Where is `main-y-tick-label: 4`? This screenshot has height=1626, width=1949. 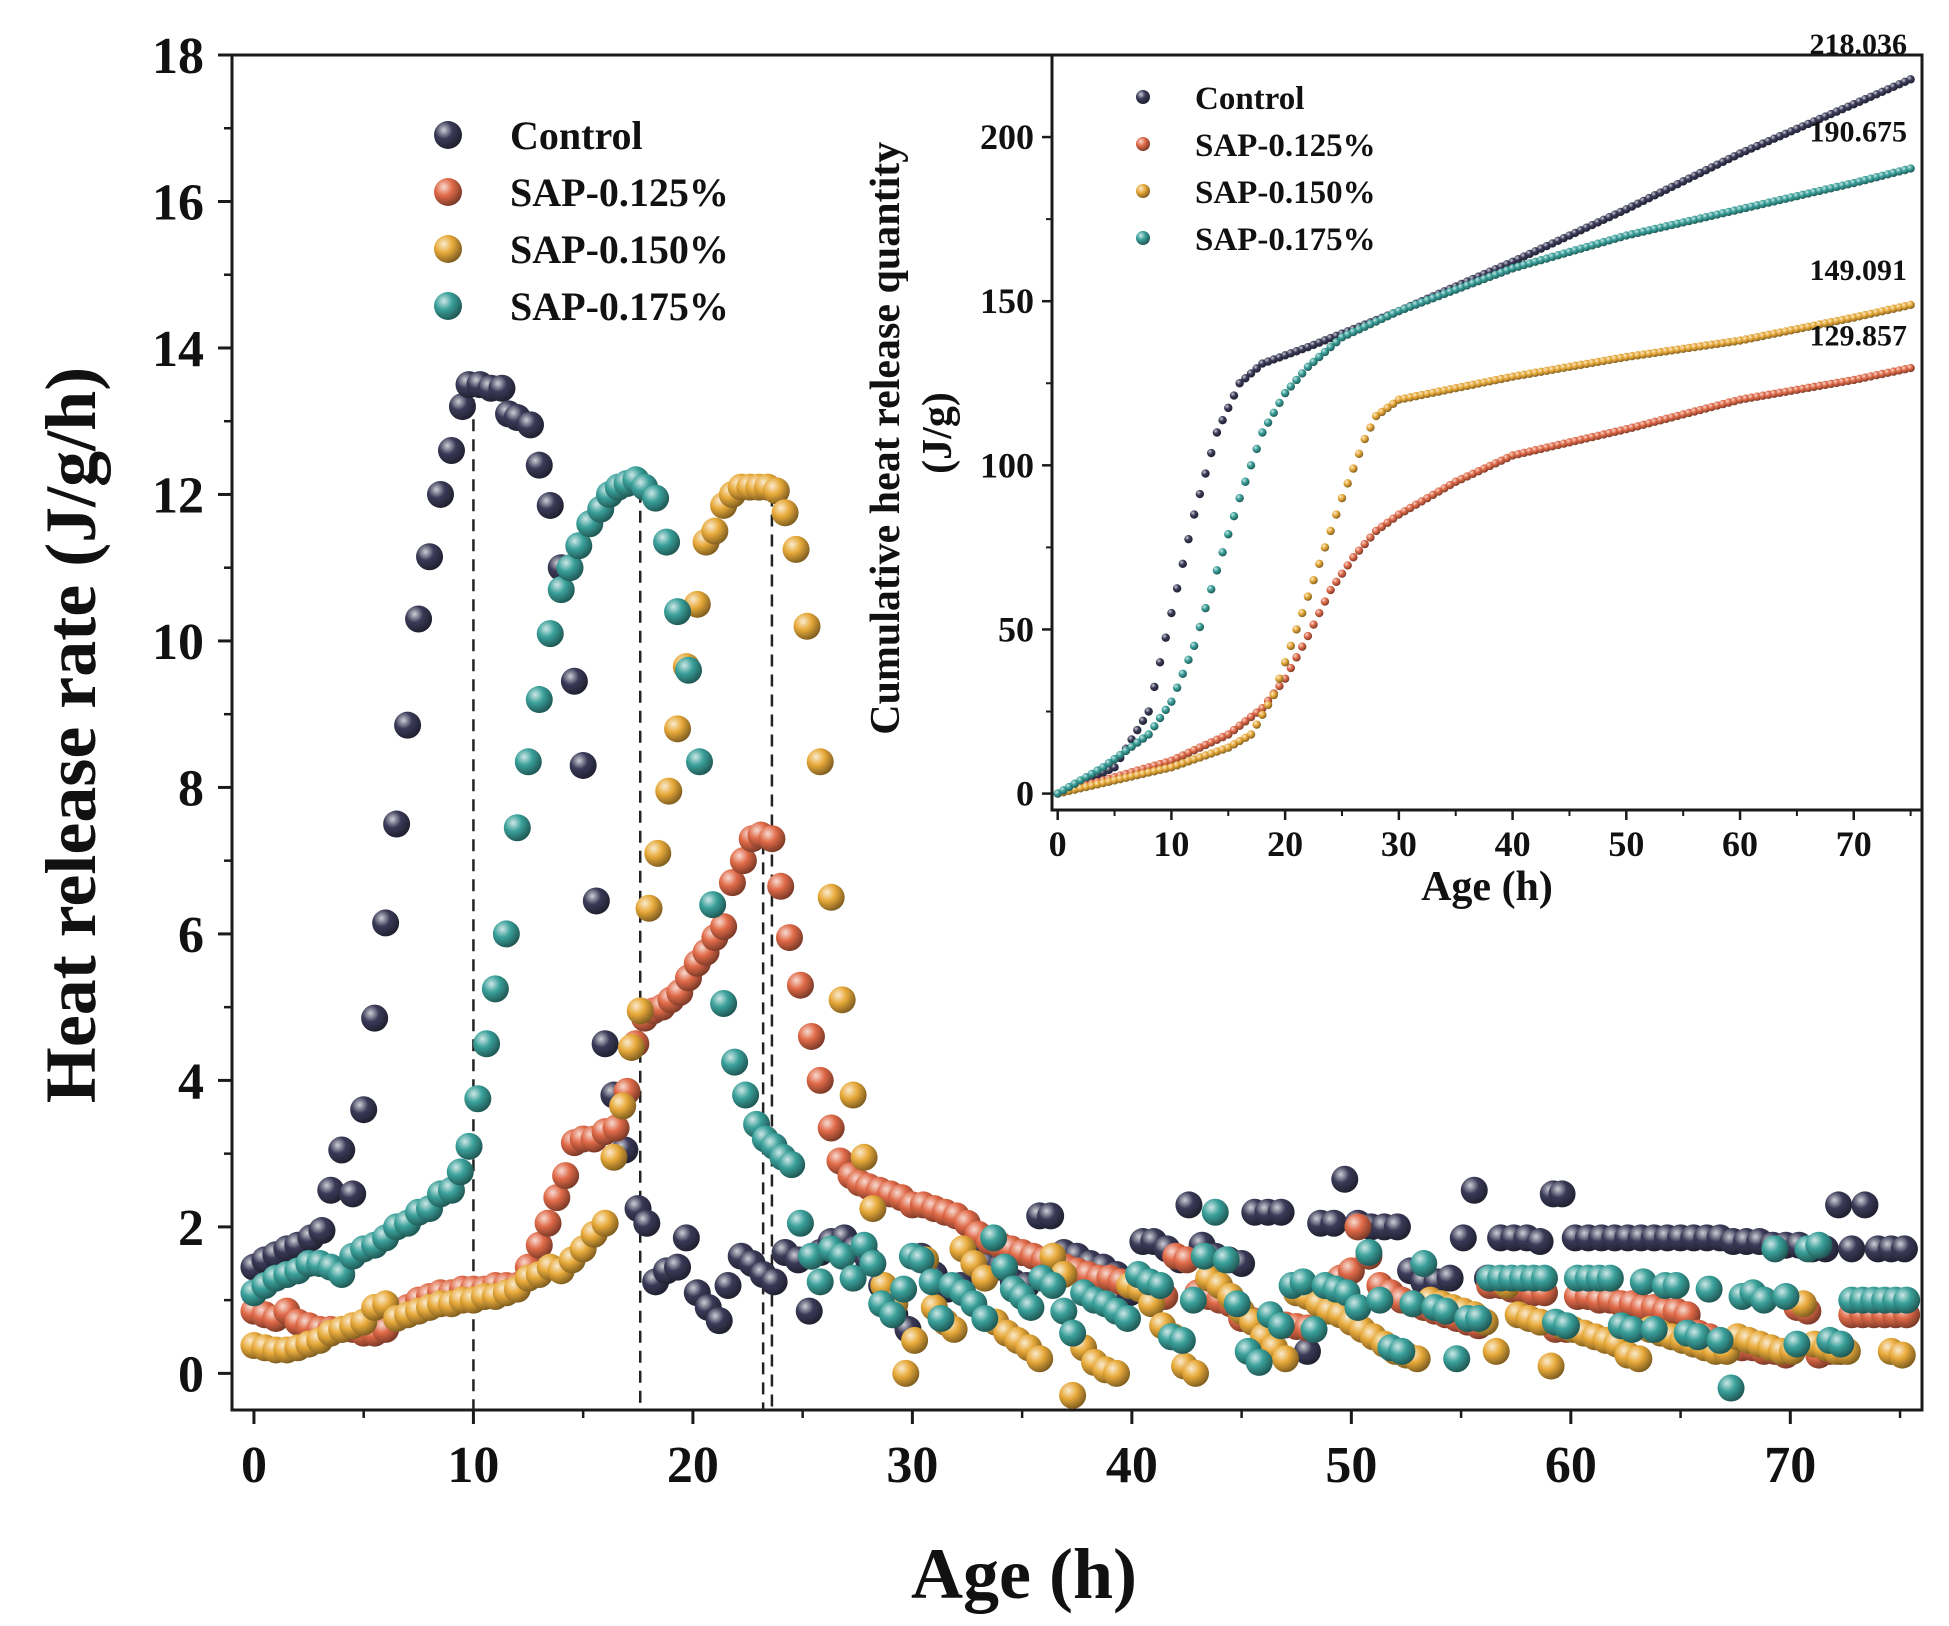
main-y-tick-label: 4 is located at coordinates (191, 1081).